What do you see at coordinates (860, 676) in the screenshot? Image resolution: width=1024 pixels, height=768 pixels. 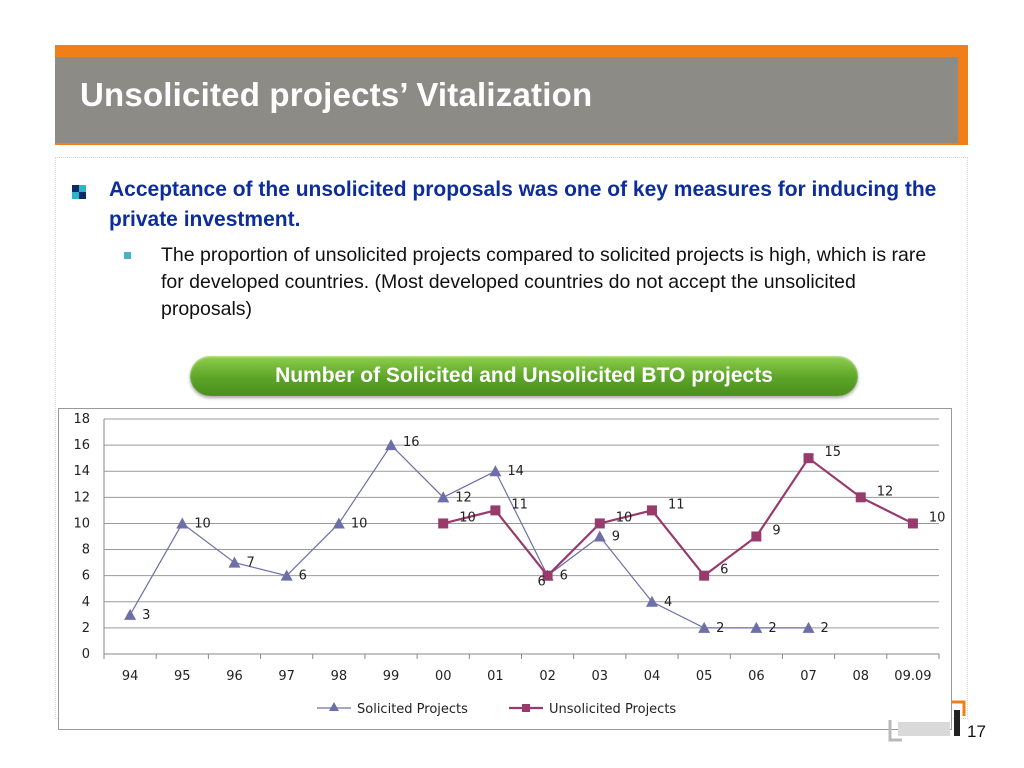 I see `x-tick-label: 08` at bounding box center [860, 676].